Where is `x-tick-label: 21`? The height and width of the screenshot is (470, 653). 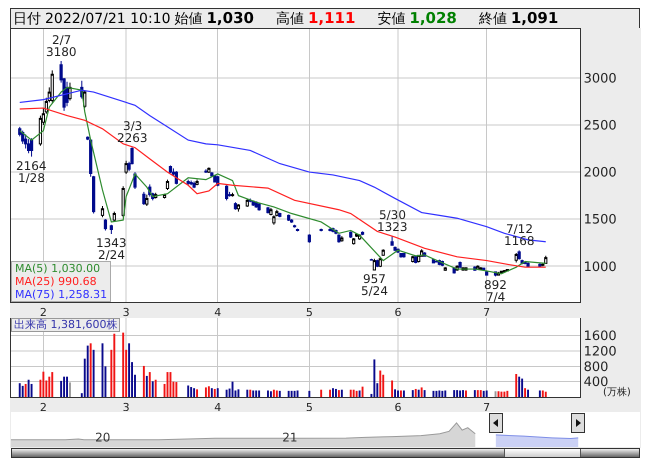
x-tick-label: 21 is located at coordinates (290, 437).